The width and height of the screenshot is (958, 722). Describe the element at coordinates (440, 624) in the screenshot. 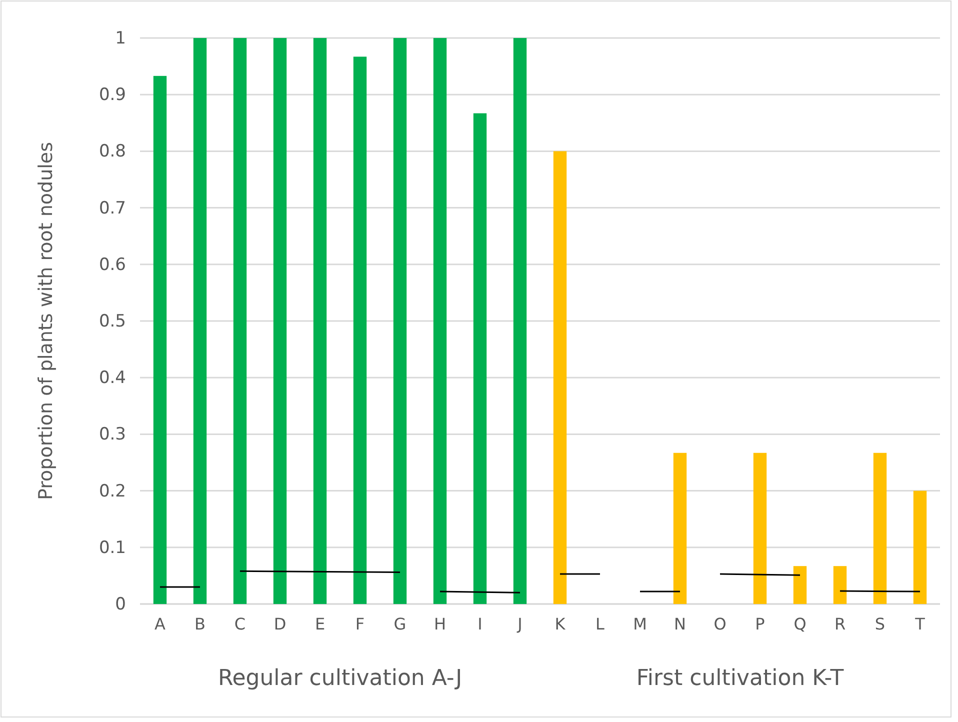

I see `x-tick-label: H` at that location.